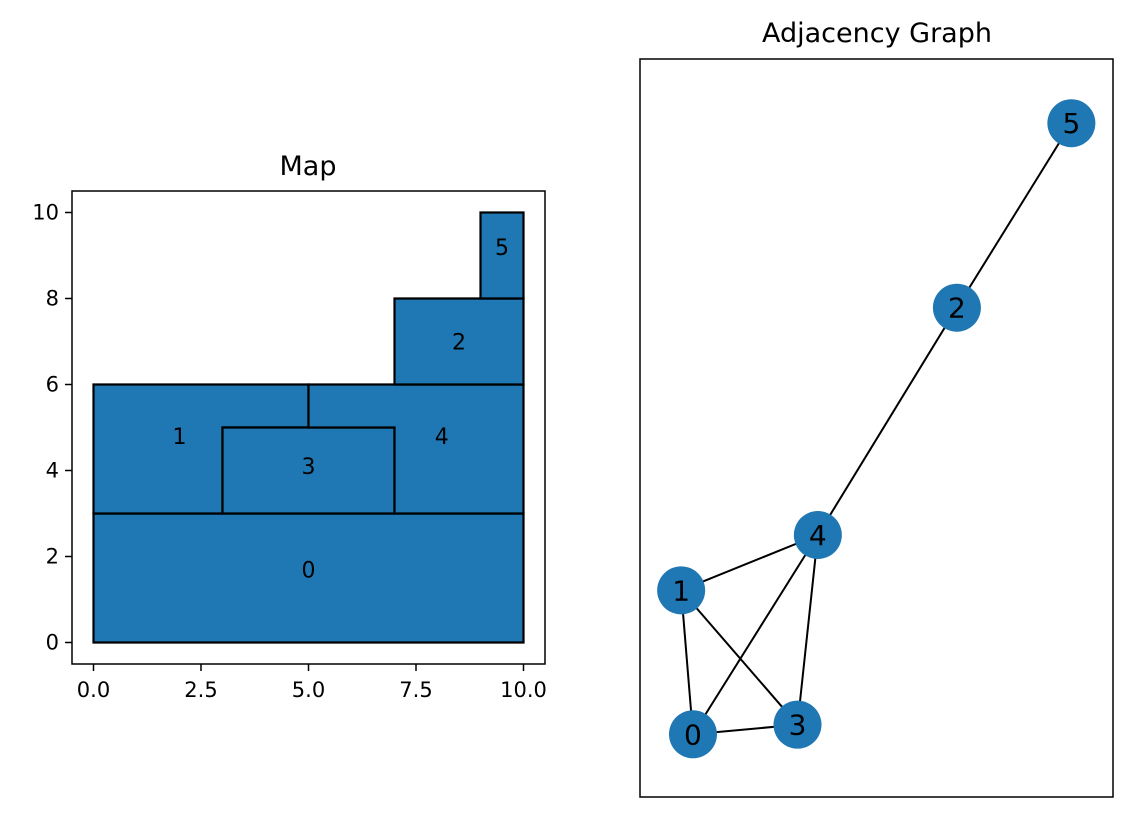  Describe the element at coordinates (693, 734) in the screenshot. I see `graph-node-label-0: 0` at that location.